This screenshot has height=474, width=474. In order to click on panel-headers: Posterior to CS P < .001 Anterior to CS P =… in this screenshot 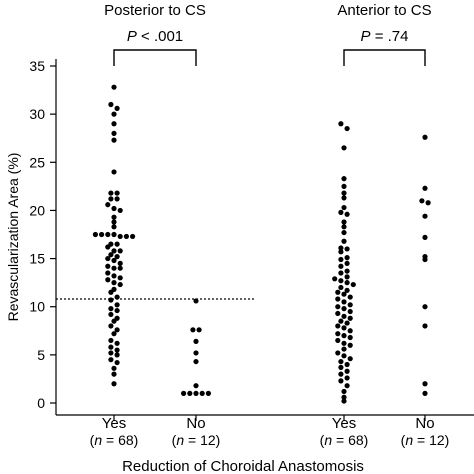, I will do `click(268, 34)`.